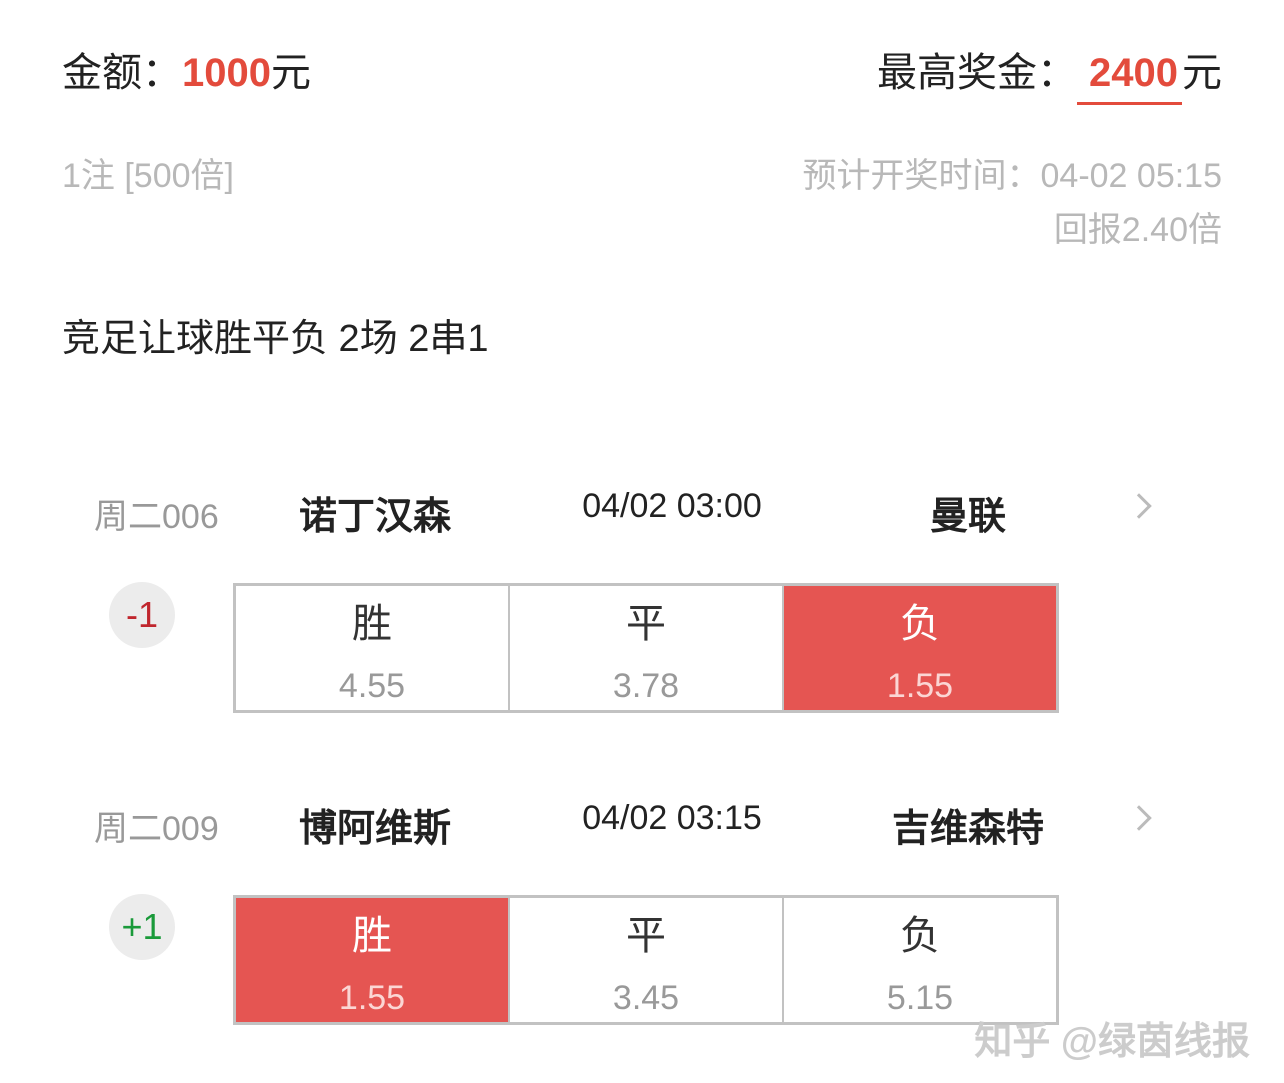 The image size is (1284, 1083). Describe the element at coordinates (375, 829) in the screenshot. I see `home-team: 博阿维斯` at that location.